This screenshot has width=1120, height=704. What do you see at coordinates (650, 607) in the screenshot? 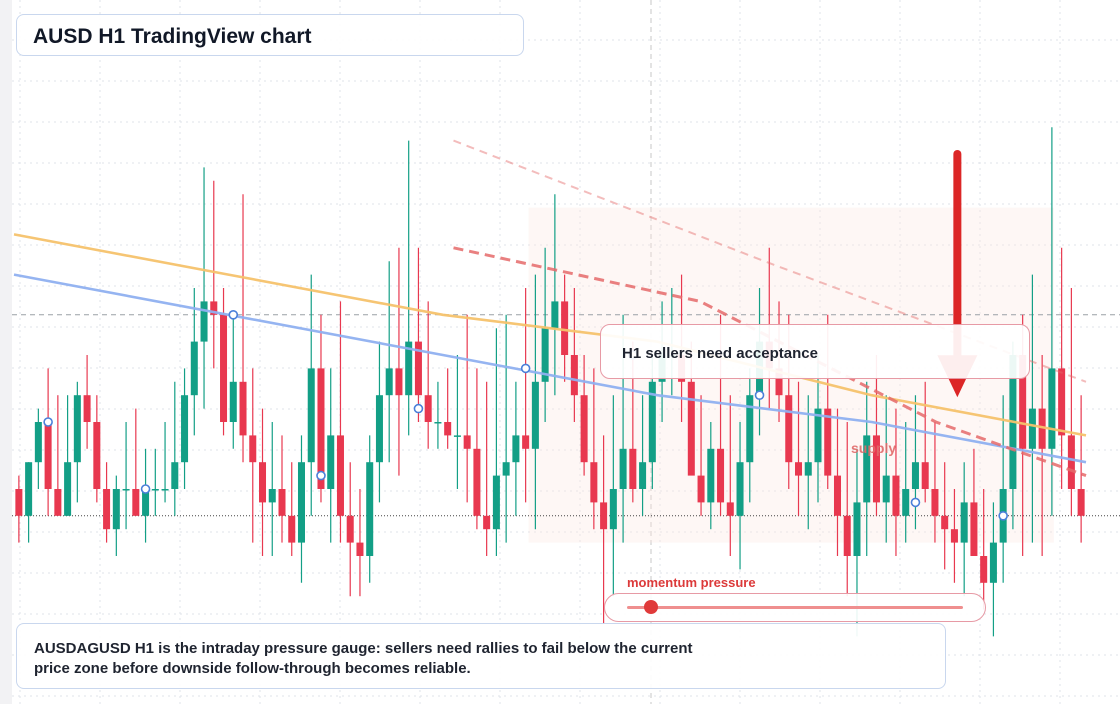
I see `momentum-knob` at bounding box center [650, 607].